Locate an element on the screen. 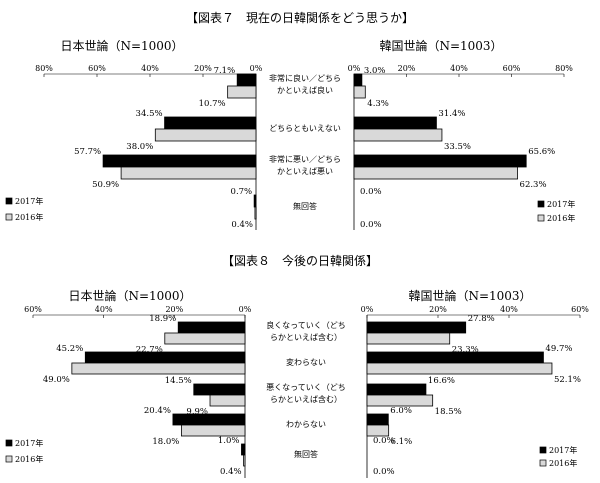 The image size is (600, 483). data-label: 45.2% is located at coordinates (69, 349).